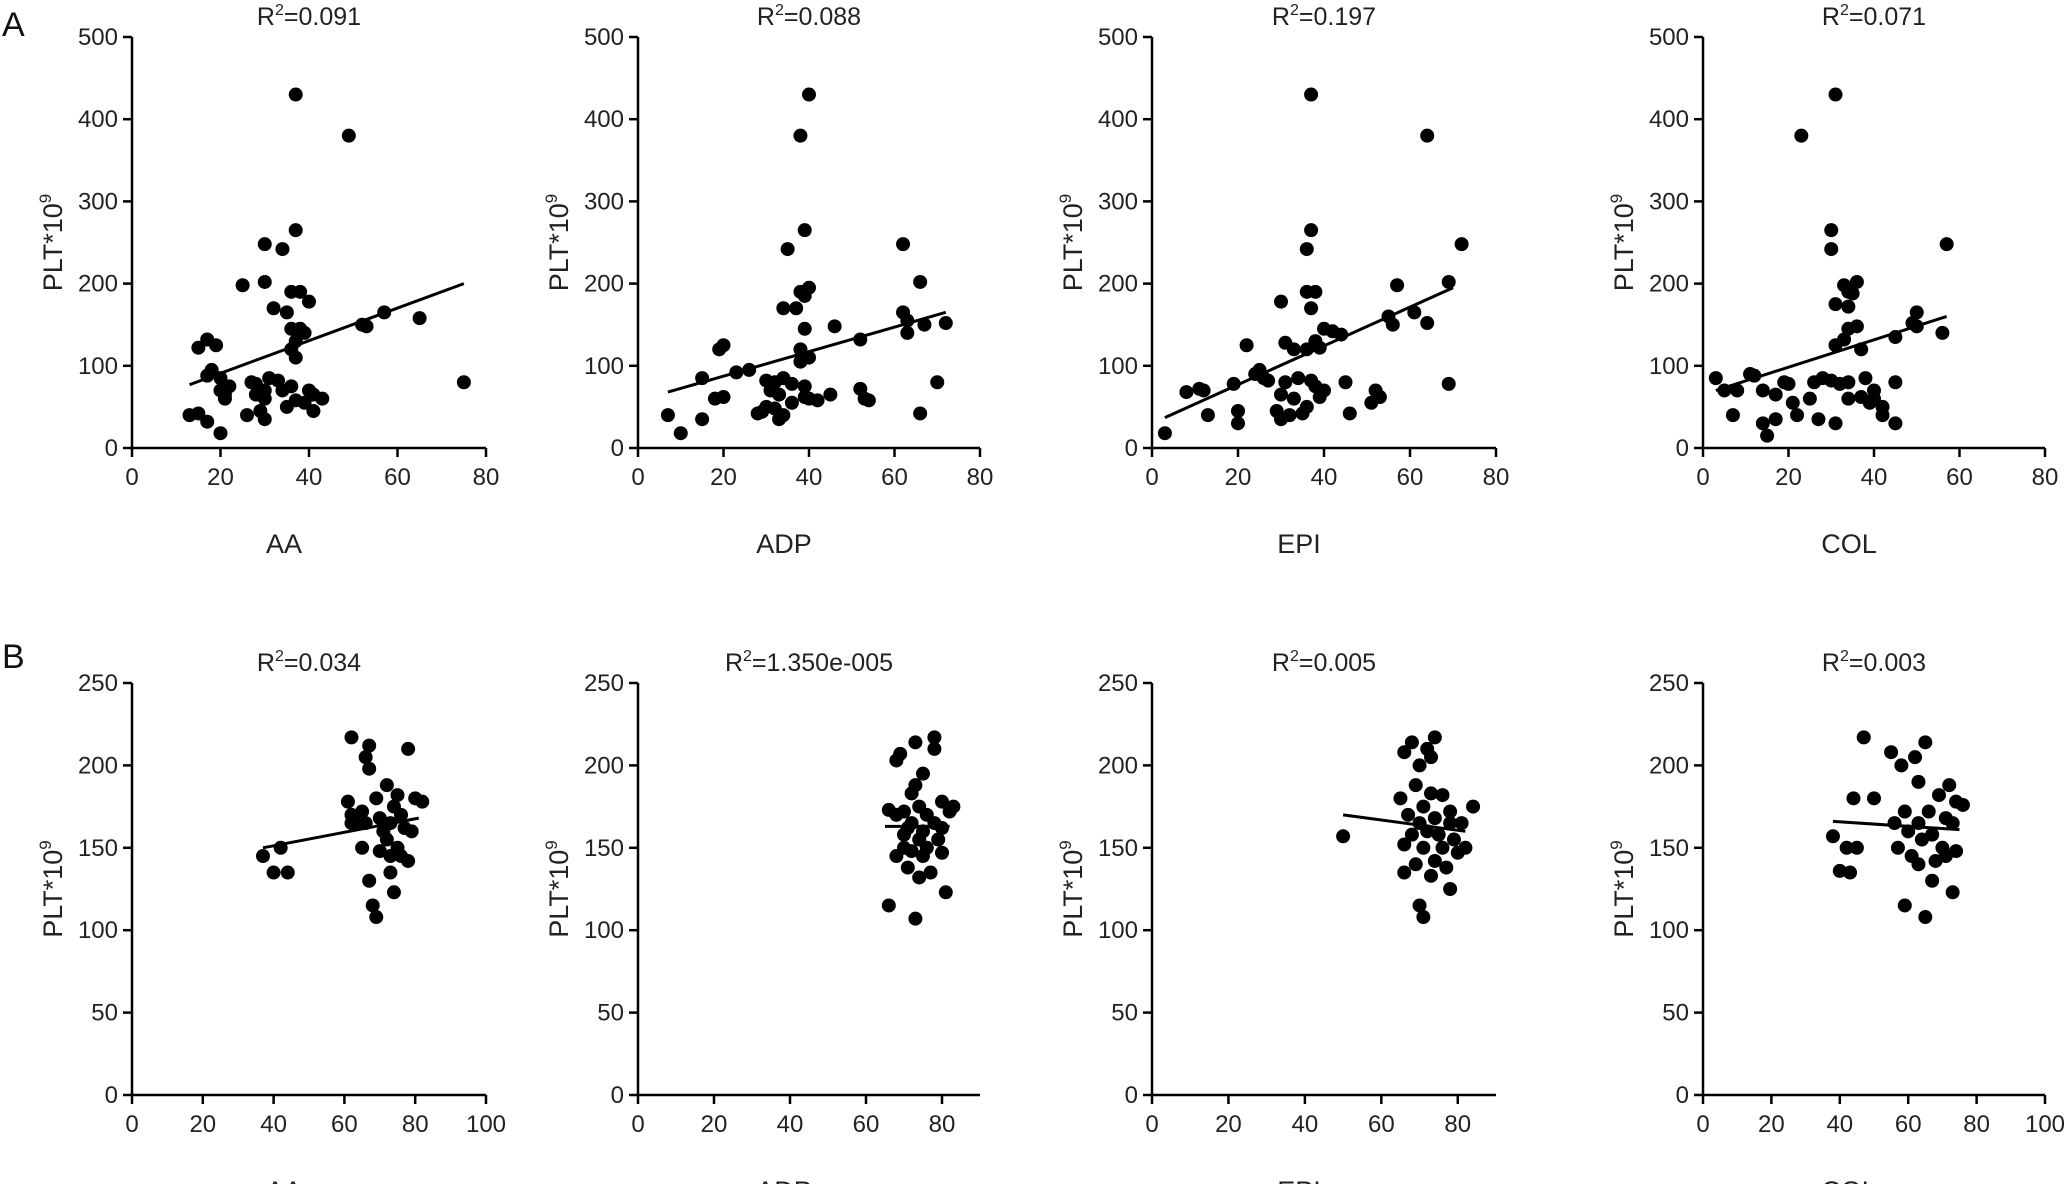 Image resolution: width=2068 pixels, height=1184 pixels. I want to click on x-tick-label: 40, so click(1839, 1124).